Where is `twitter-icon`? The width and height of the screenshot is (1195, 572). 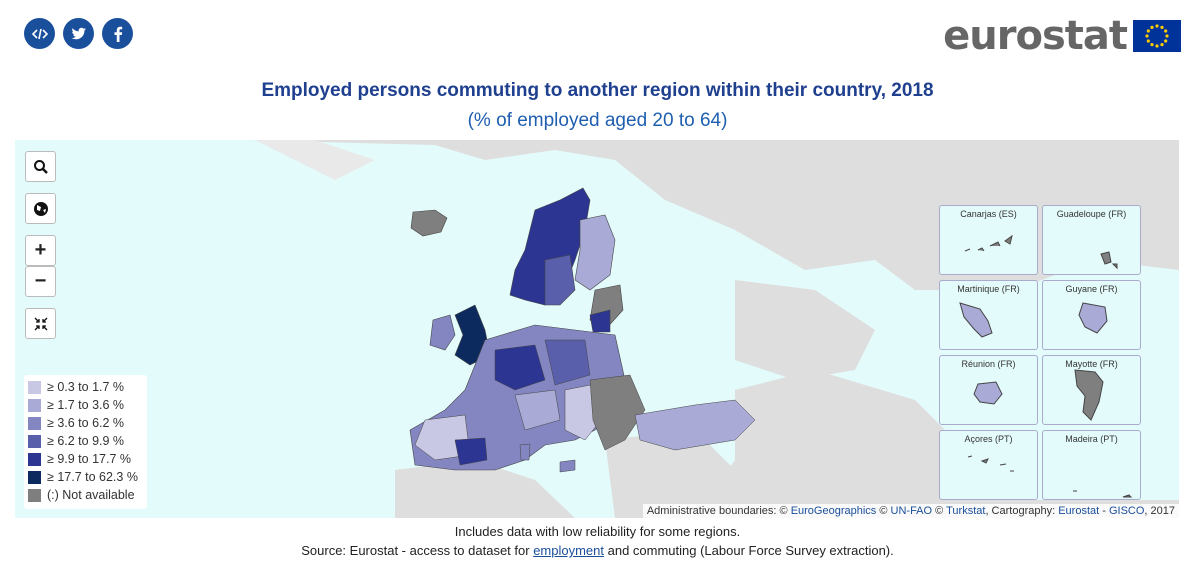 twitter-icon is located at coordinates (78, 33).